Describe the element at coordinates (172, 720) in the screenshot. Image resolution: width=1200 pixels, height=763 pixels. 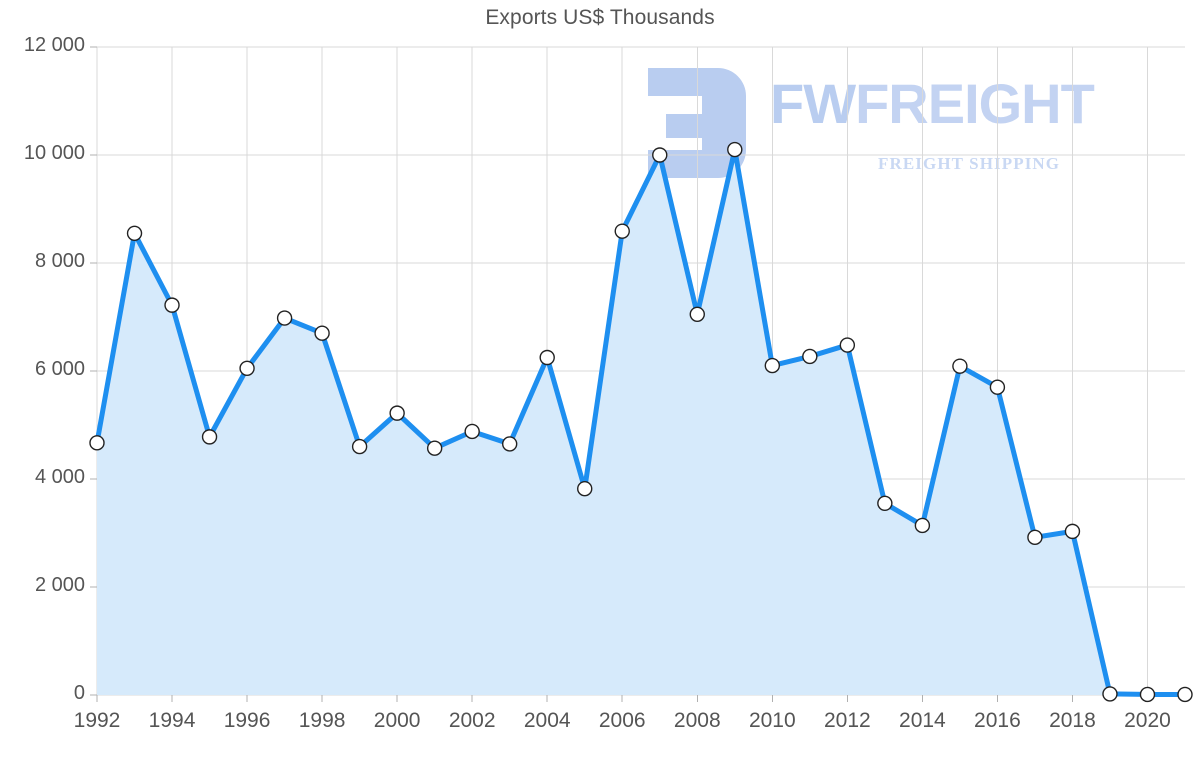
I see `x-axis-tick-label: 1994` at that location.